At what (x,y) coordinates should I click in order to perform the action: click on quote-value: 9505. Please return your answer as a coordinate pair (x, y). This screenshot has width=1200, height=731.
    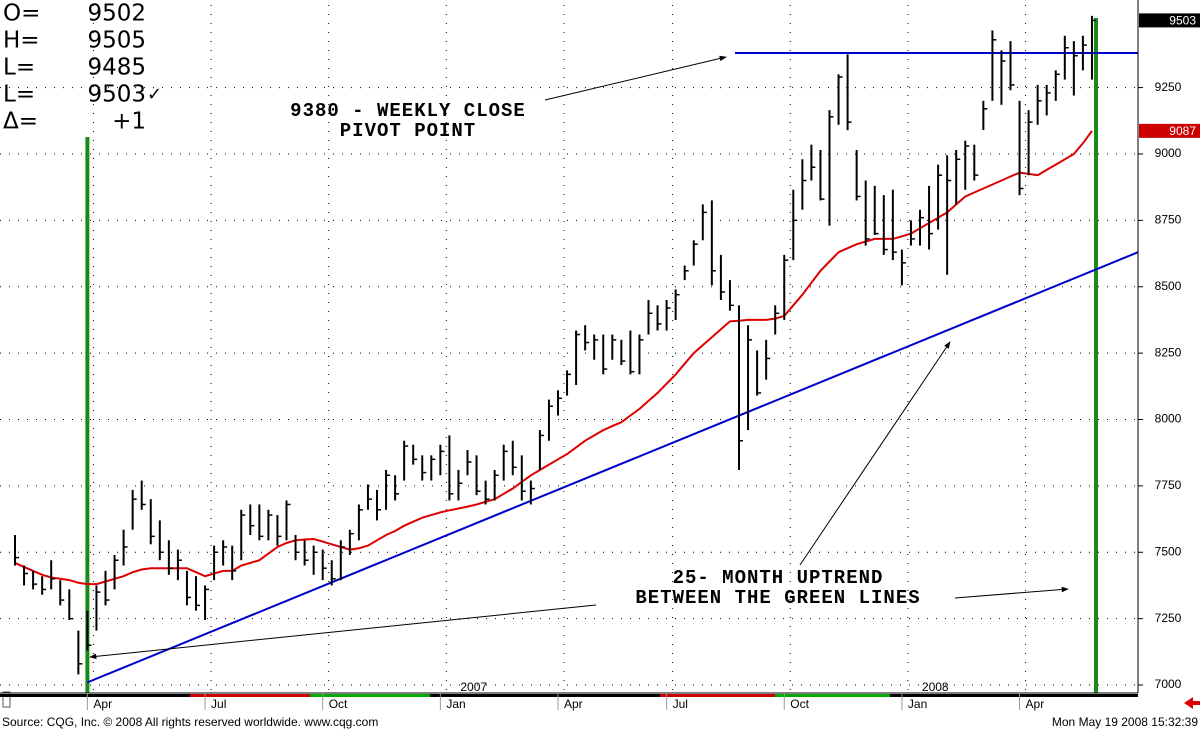
    Looking at the image, I should click on (116, 41).